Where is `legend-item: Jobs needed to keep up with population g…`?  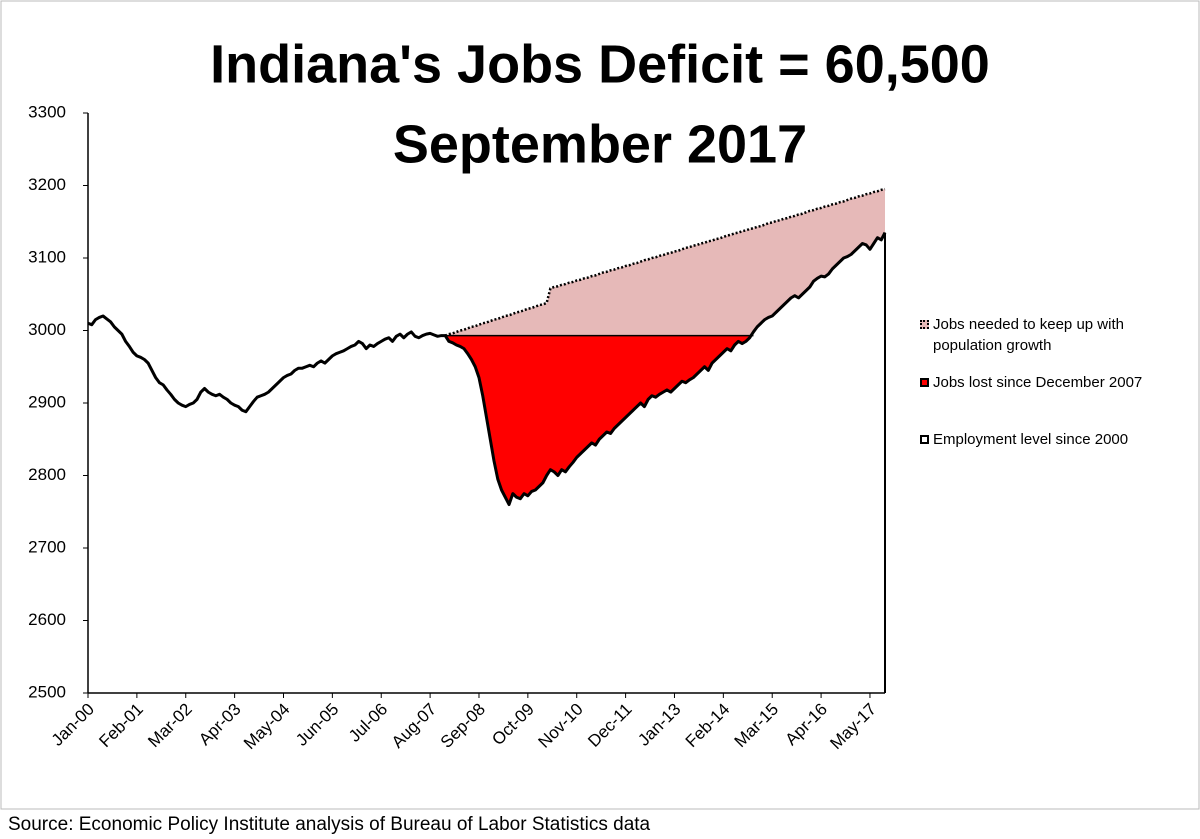
legend-item: Jobs needed to keep up with population g… is located at coordinates (1045, 335).